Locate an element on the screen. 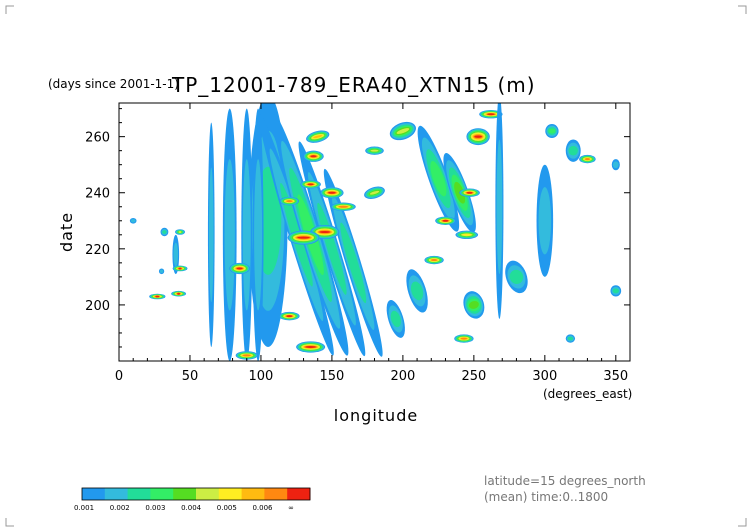 This screenshot has height=532, width=752. x-tick-label: 250 is located at coordinates (473, 376).